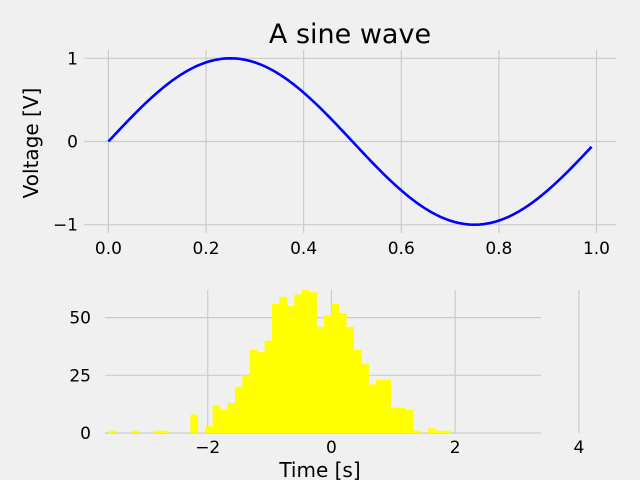 The image size is (640, 480). Describe the element at coordinates (303, 249) in the screenshot. I see `sine-x-tick-label: 0.4` at that location.